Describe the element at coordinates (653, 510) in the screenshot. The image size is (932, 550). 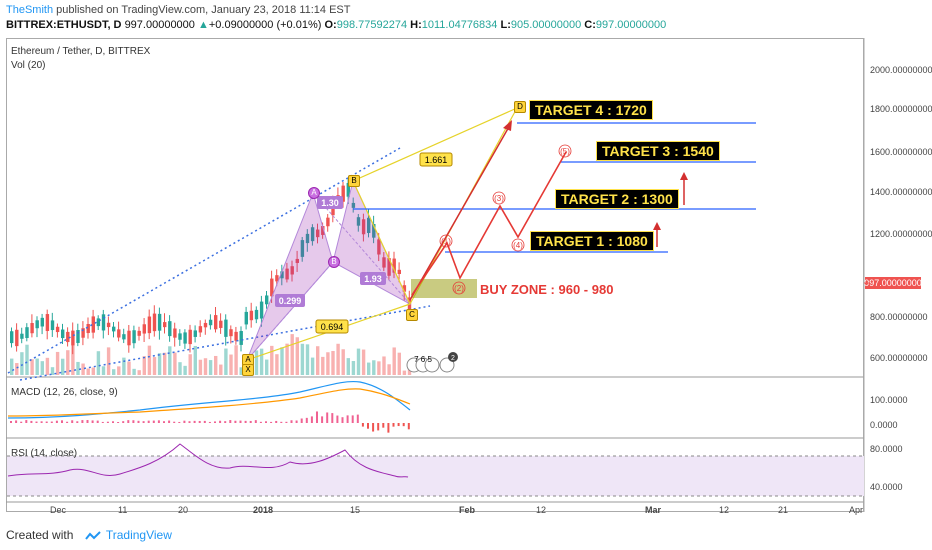
I see `x-tick: Mar` at that location.